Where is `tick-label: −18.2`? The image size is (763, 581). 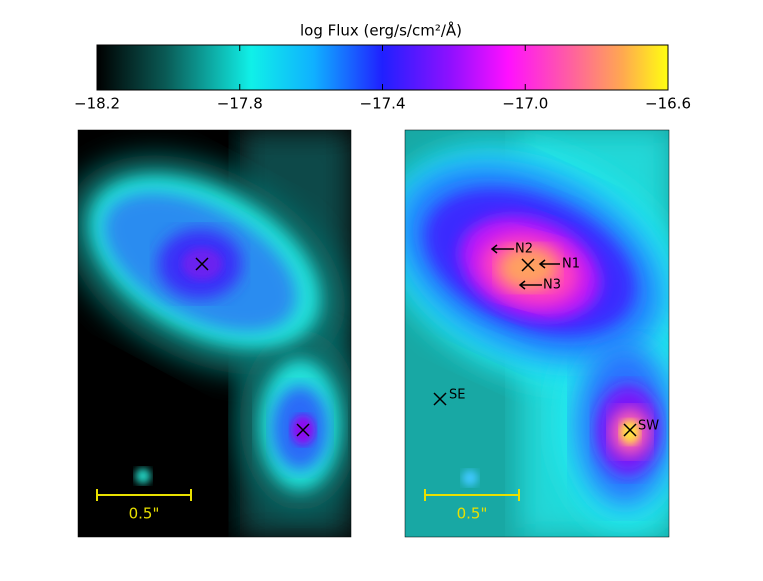
tick-label: −18.2 is located at coordinates (97, 104).